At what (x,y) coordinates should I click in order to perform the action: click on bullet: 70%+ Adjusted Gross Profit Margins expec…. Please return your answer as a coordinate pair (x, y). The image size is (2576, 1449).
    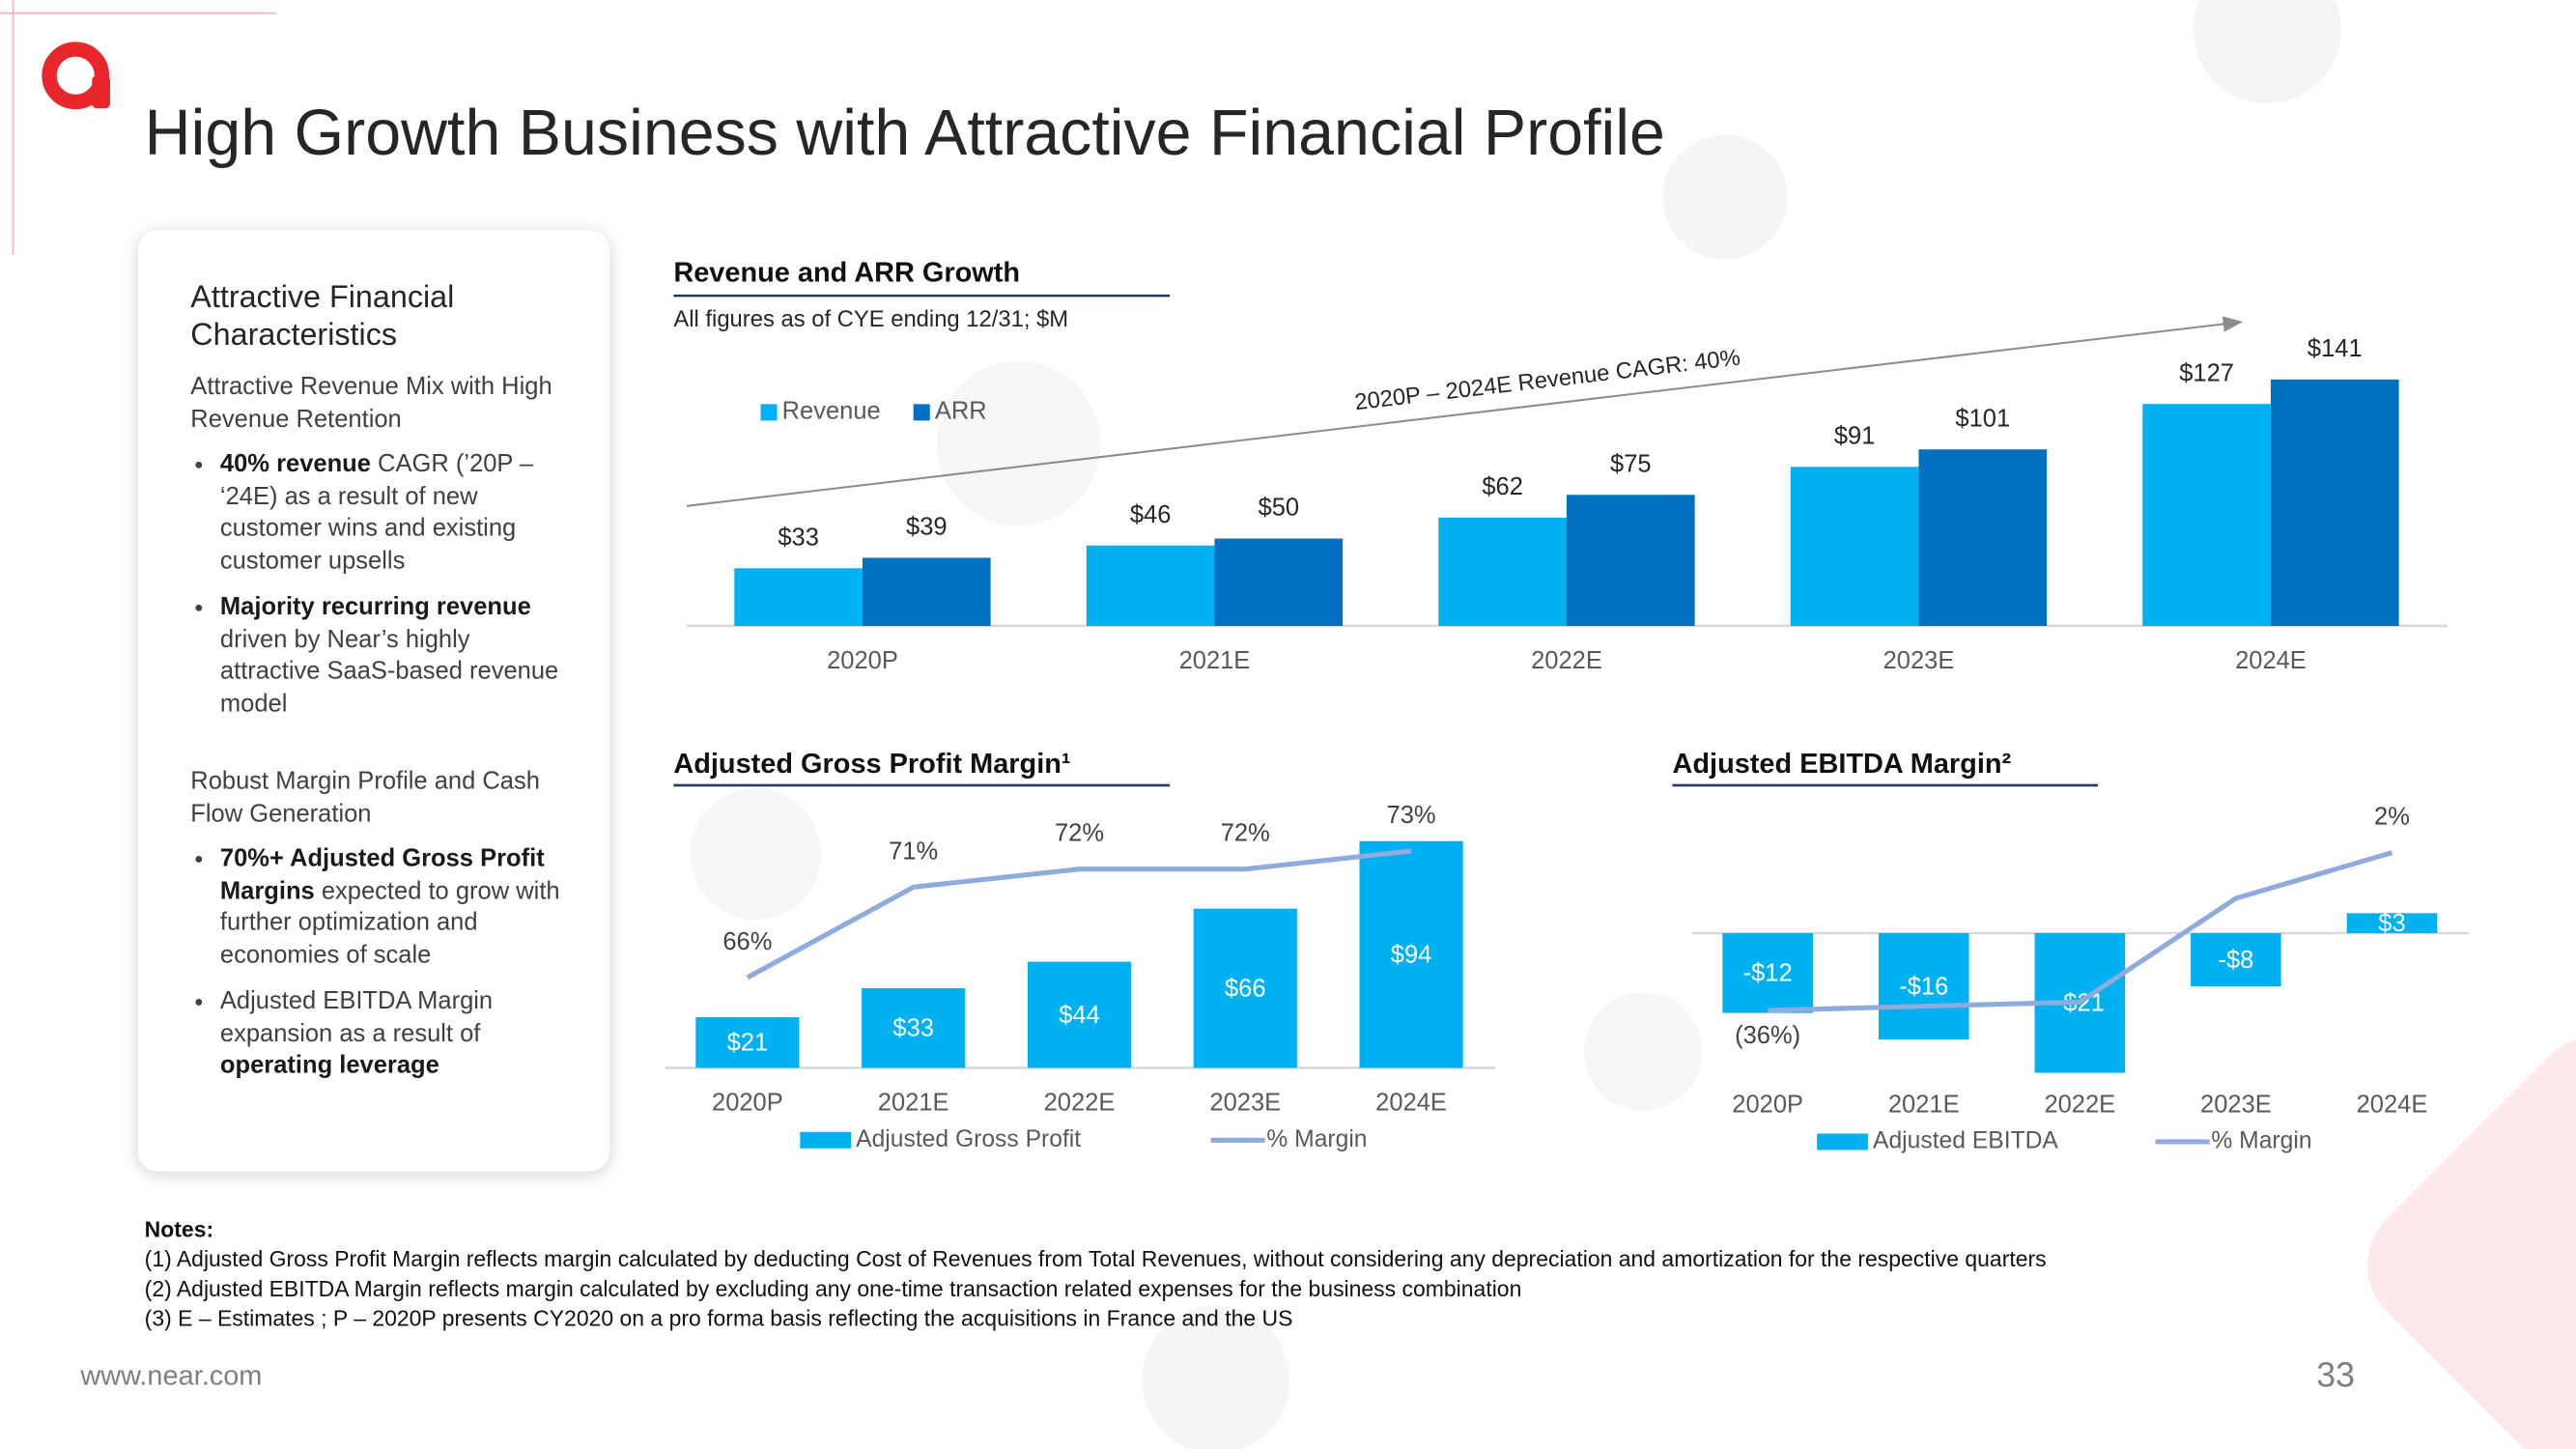
    Looking at the image, I should click on (397, 906).